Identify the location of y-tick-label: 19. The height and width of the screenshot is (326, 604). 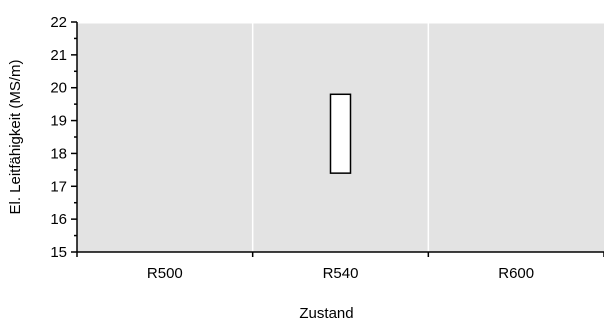
(58, 121).